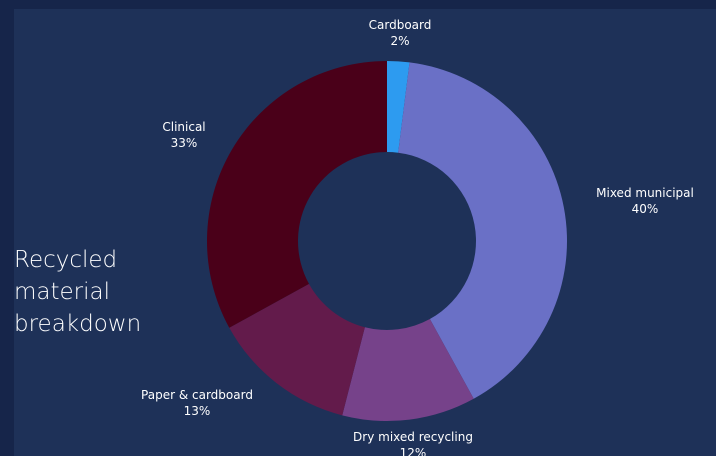  I want to click on chart-title: Recycled material breakdown, so click(78, 292).